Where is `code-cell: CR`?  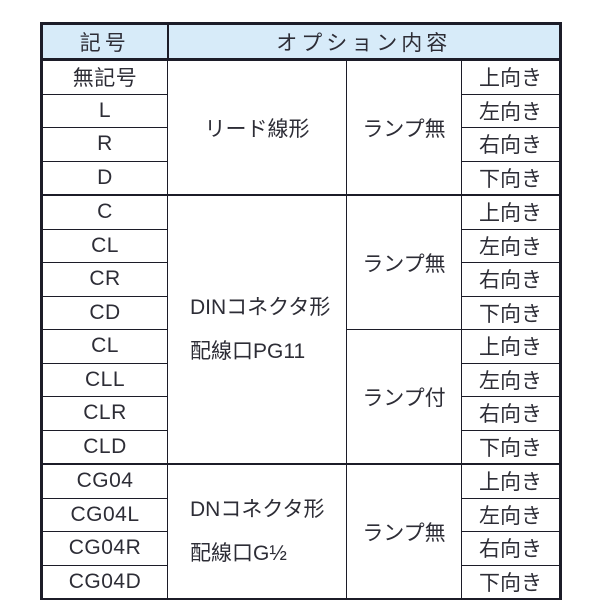
code-cell: CR is located at coordinates (104, 279).